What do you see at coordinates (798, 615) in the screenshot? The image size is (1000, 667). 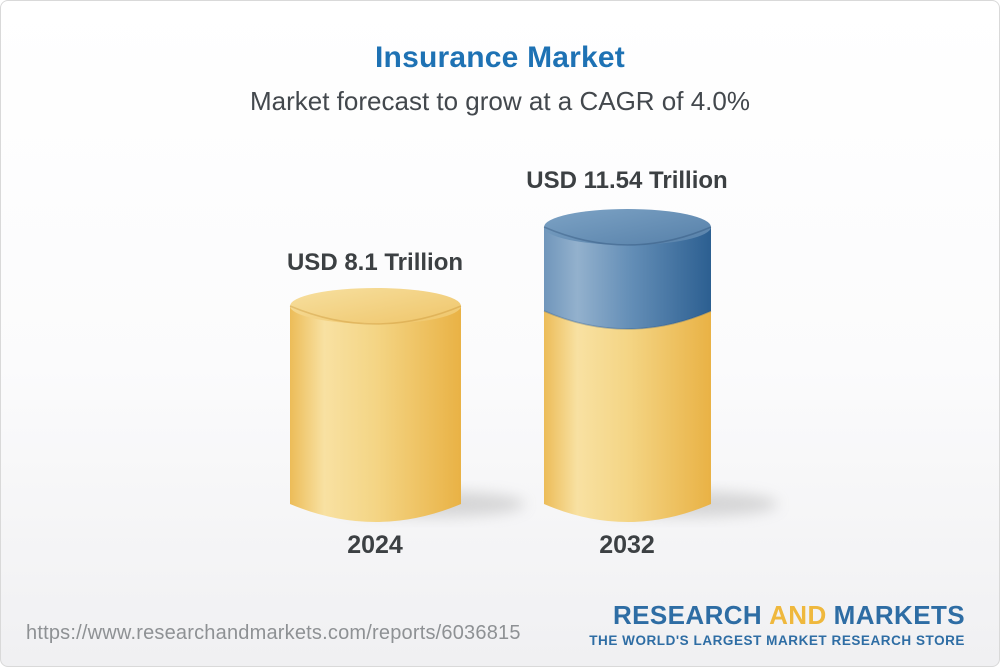 I see `logo-word-and: AND` at bounding box center [798, 615].